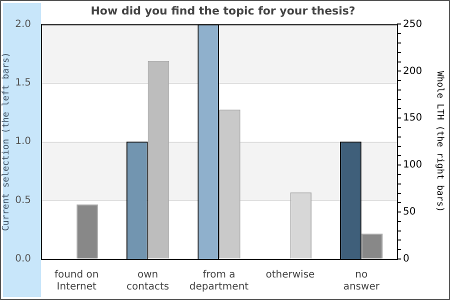 The width and height of the screenshot is (450, 300). I want to click on x-tick-label: own contacts, so click(148, 281).